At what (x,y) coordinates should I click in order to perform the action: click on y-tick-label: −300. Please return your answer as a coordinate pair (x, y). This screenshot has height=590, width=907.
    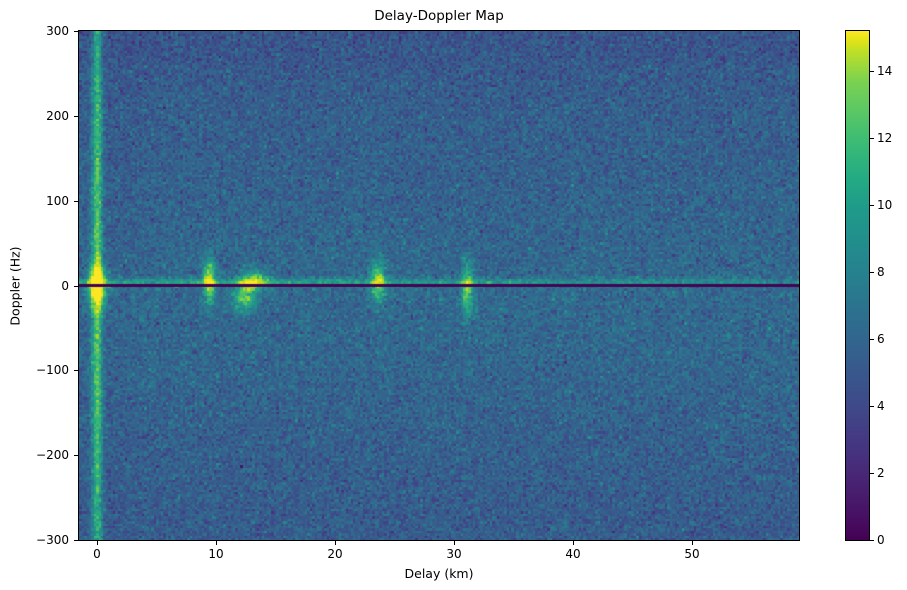
    Looking at the image, I should click on (52, 540).